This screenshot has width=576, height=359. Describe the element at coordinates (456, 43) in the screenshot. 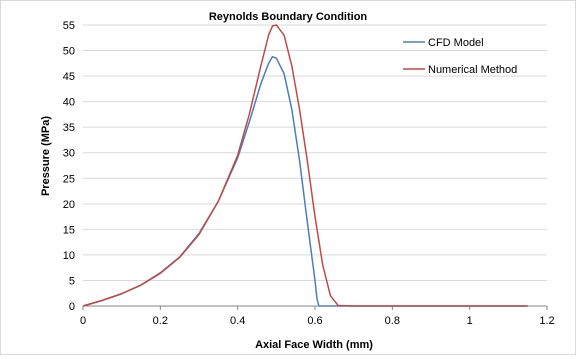

I see `legend-label: CFD Model` at that location.